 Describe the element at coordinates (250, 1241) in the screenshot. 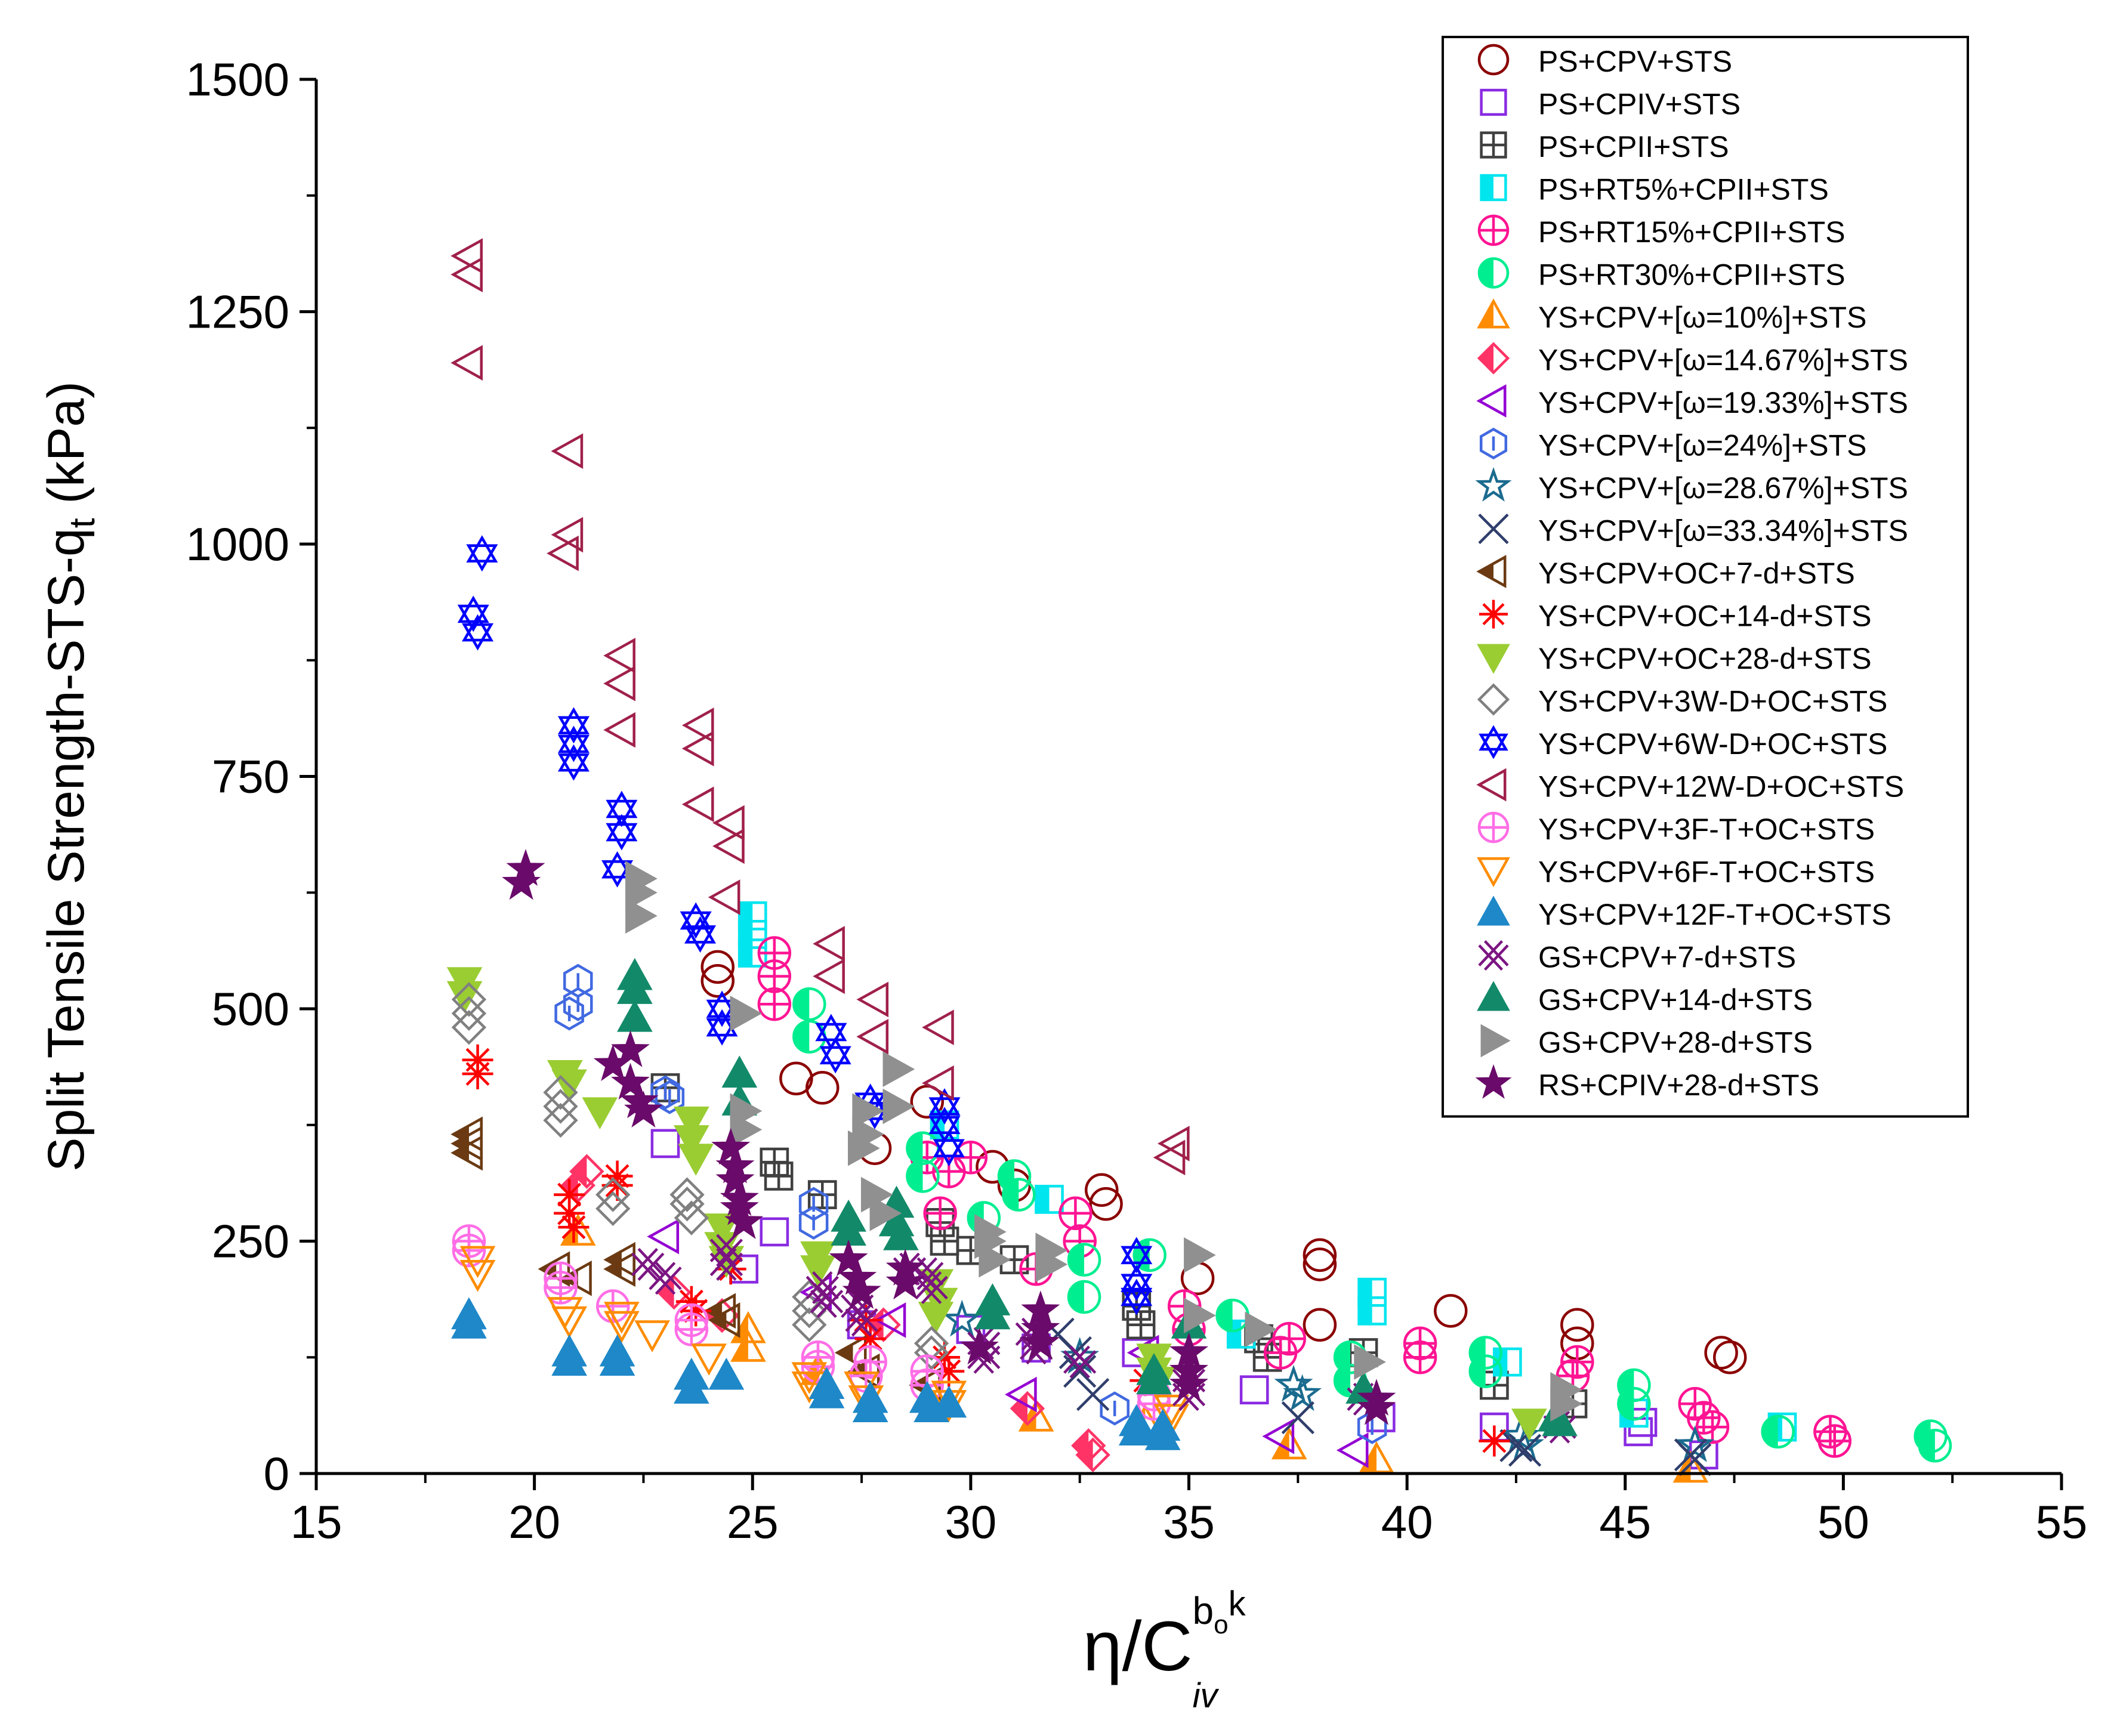

I see `y-tick-label: 250` at that location.